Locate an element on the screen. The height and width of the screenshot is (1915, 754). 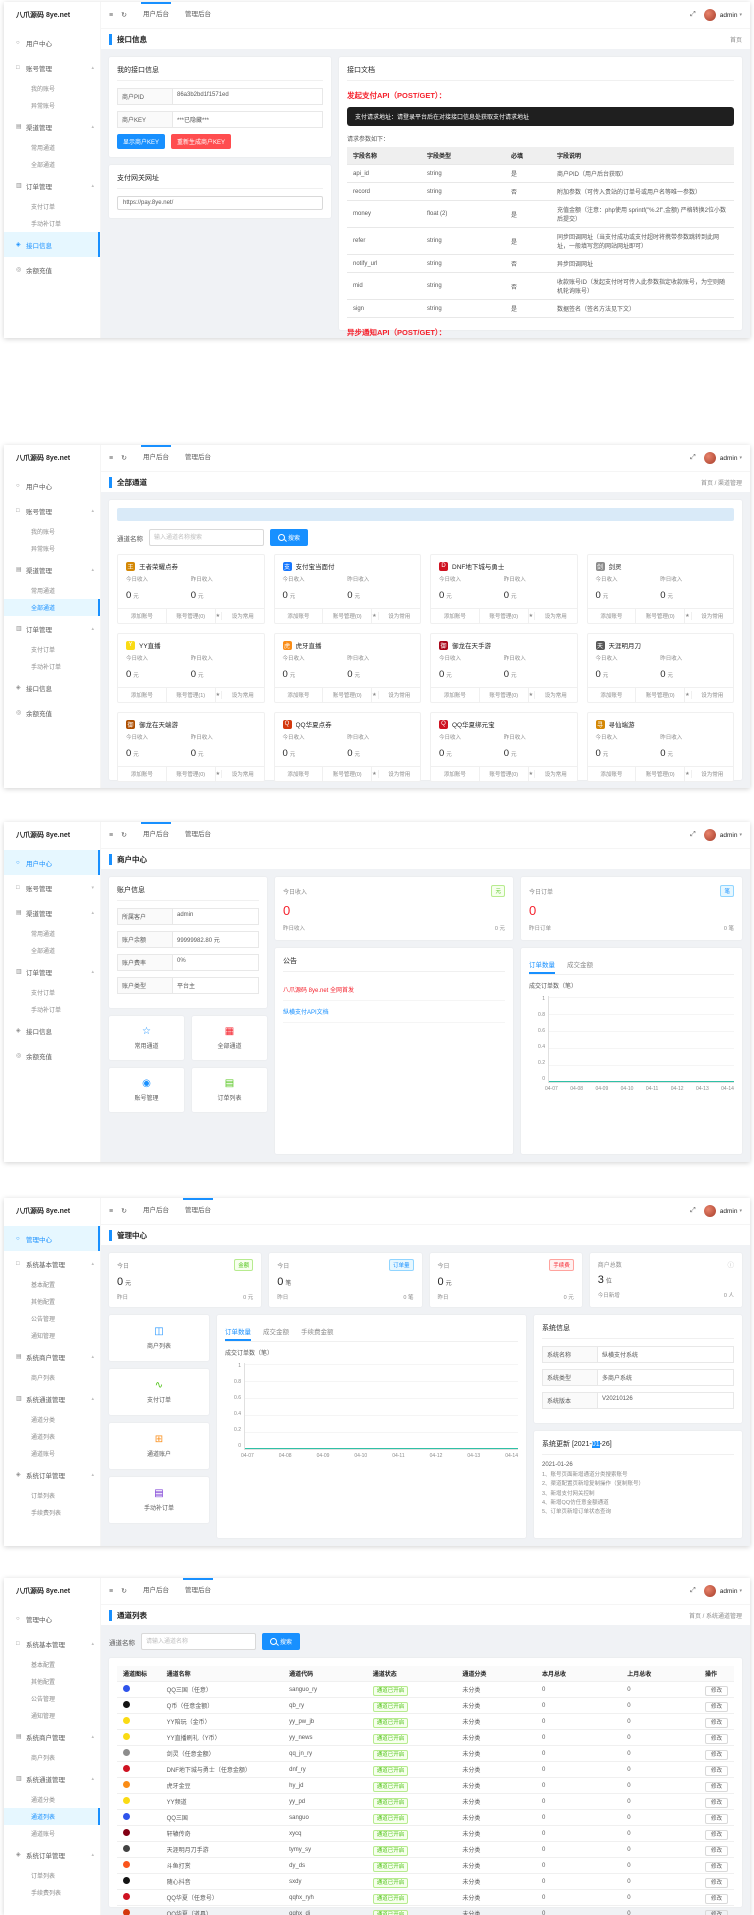
sidebar-item: 常用通道 is located at coordinates (52, 933).